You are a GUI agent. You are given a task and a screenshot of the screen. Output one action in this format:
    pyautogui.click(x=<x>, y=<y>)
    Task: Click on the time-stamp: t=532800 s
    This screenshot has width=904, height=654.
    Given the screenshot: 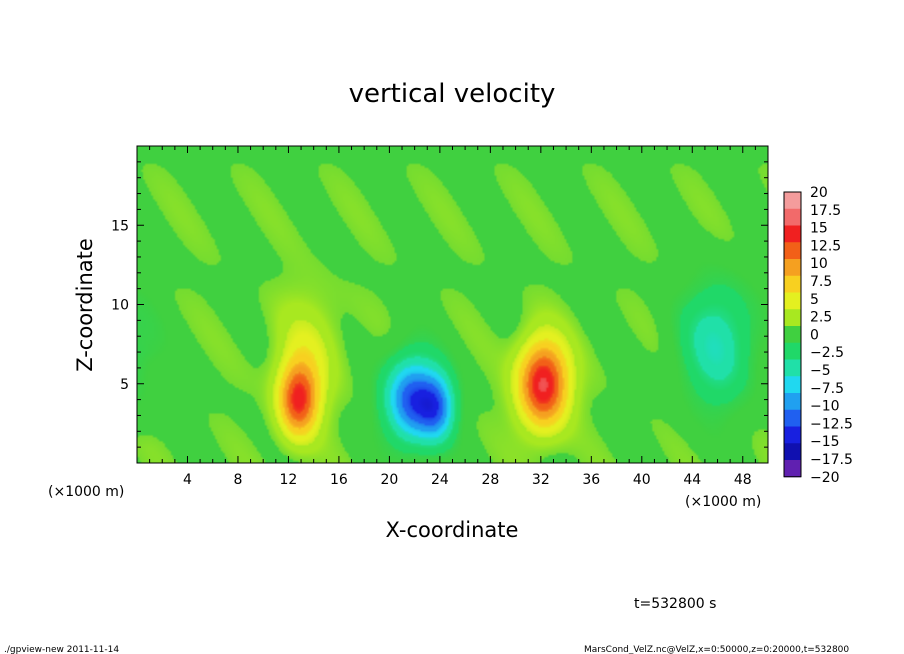 What is the action you would take?
    pyautogui.click(x=675, y=604)
    